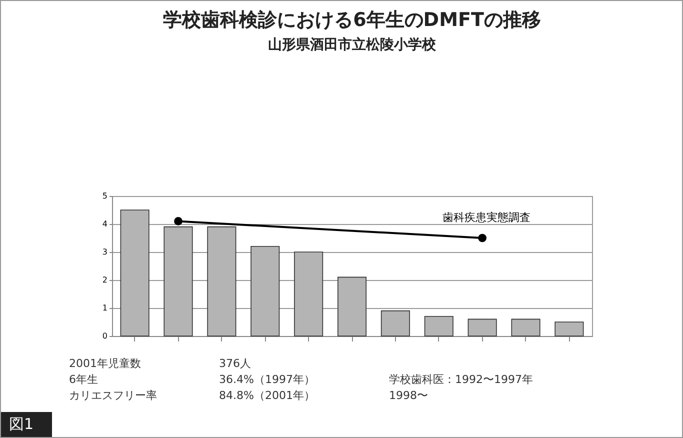 The width and height of the screenshot is (683, 438). What do you see at coordinates (113, 395) in the screenshot?
I see `text: カリエスフリー率` at bounding box center [113, 395].